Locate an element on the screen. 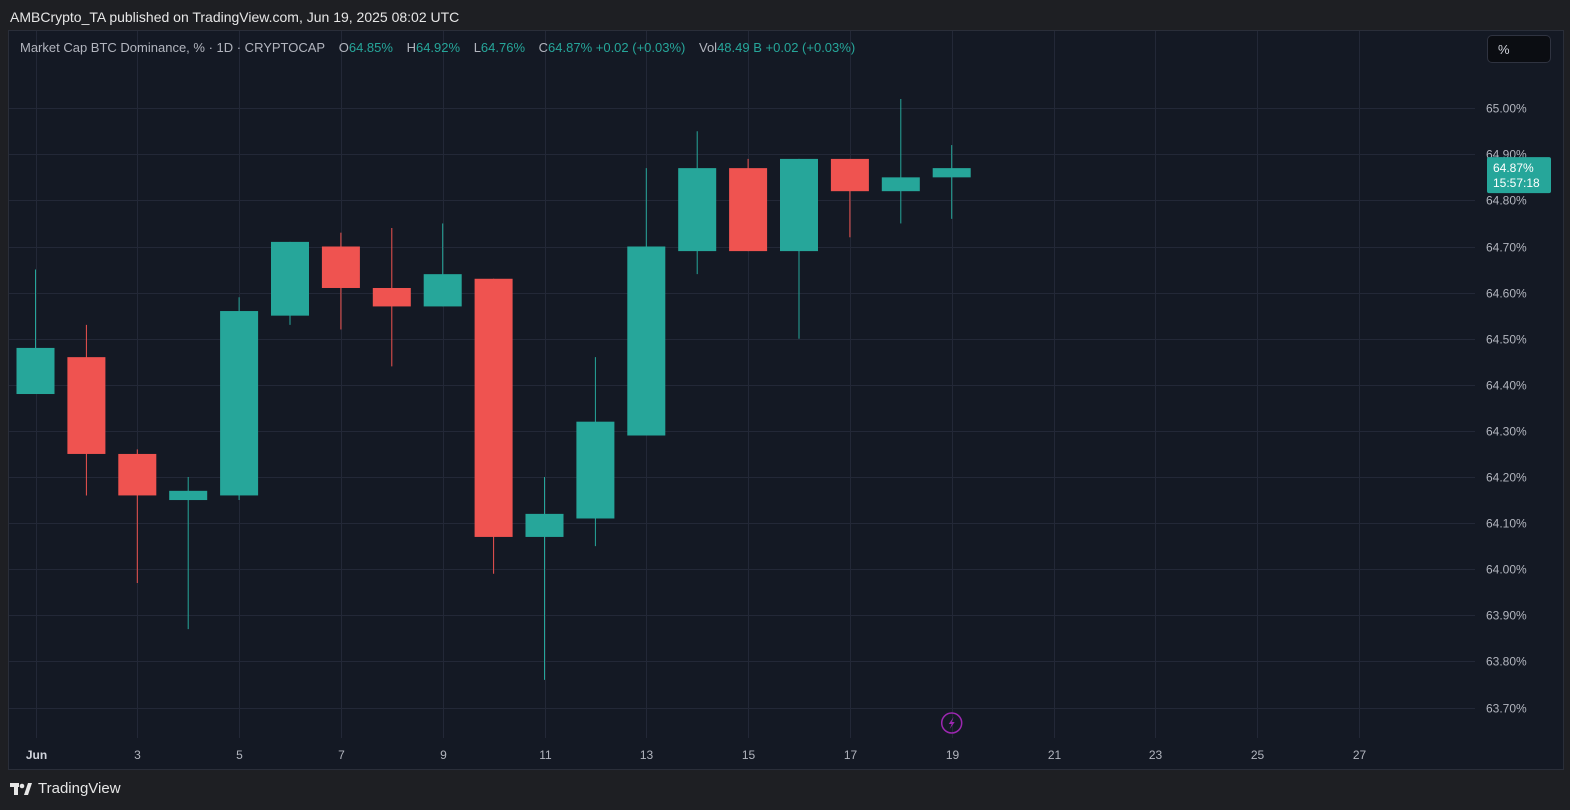  y-tick-label: 64.40% is located at coordinates (1506, 386).